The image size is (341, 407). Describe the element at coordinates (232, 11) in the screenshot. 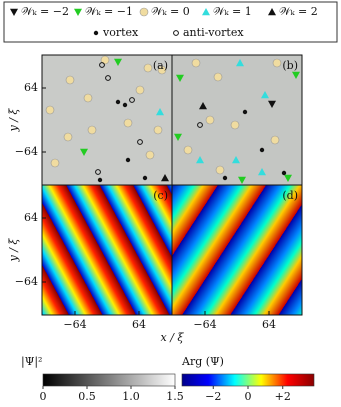

I see `legend-label: 𝒲ₖ = 1` at that location.